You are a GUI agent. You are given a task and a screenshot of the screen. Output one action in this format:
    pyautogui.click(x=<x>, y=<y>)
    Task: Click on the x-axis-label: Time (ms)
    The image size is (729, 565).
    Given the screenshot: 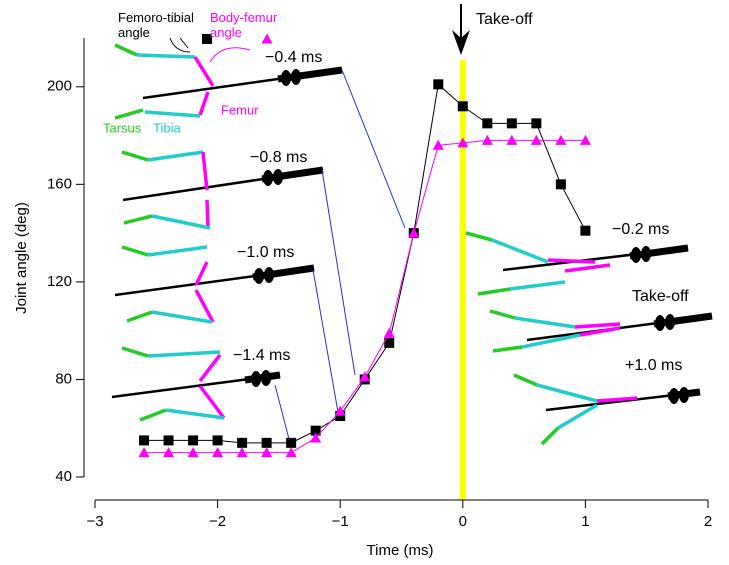 What is the action you would take?
    pyautogui.click(x=400, y=550)
    